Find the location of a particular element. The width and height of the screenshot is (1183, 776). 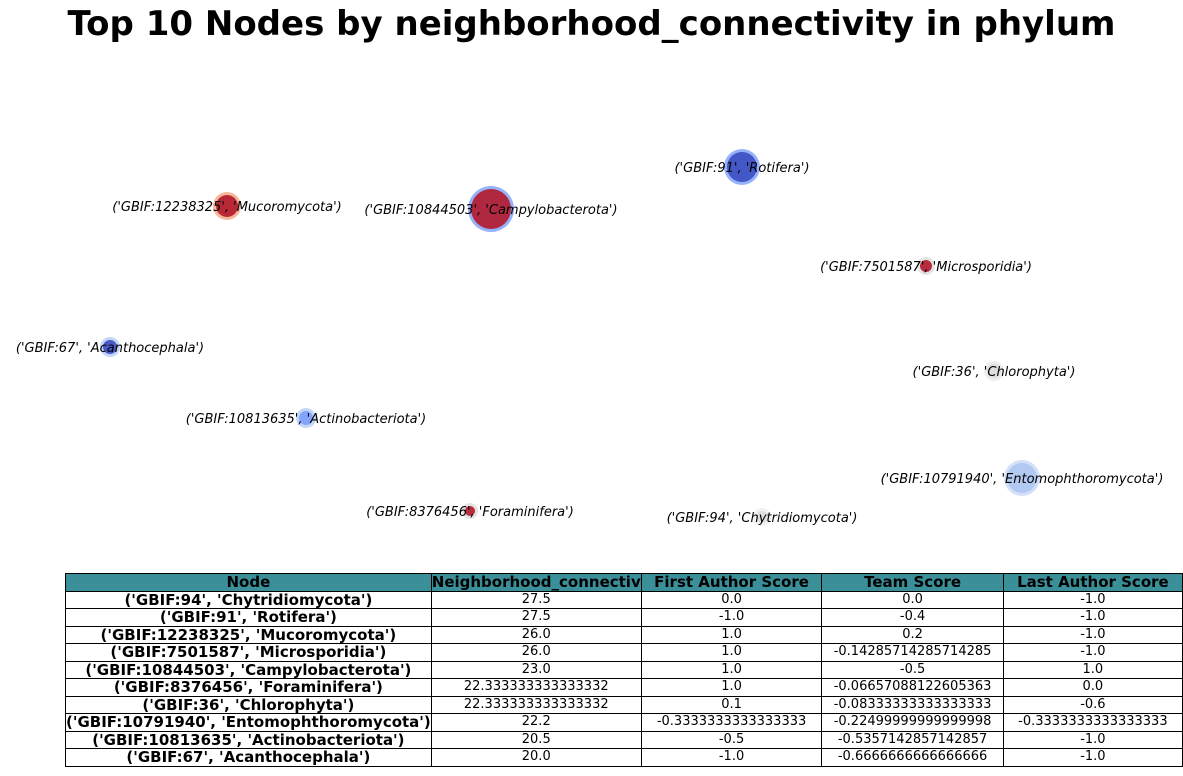

column-header: Last Author Score is located at coordinates (1092, 582).